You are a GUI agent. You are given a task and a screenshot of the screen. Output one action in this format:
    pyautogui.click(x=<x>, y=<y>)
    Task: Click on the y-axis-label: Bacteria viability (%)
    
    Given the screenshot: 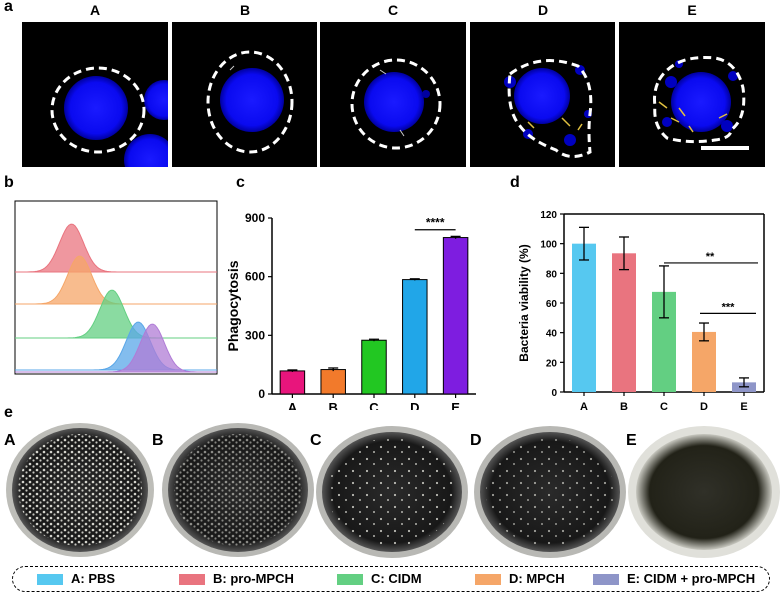 What is the action you would take?
    pyautogui.click(x=524, y=302)
    